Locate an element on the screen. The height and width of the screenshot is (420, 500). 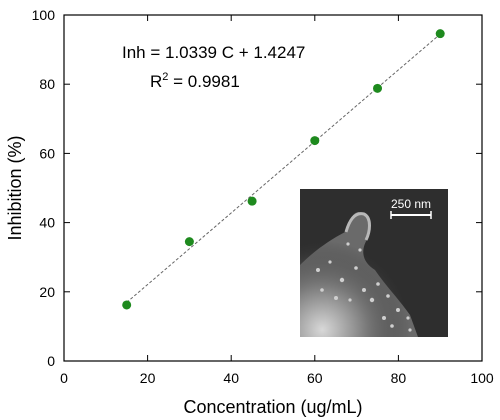
y-tick-label: 40 is located at coordinates (47, 223).